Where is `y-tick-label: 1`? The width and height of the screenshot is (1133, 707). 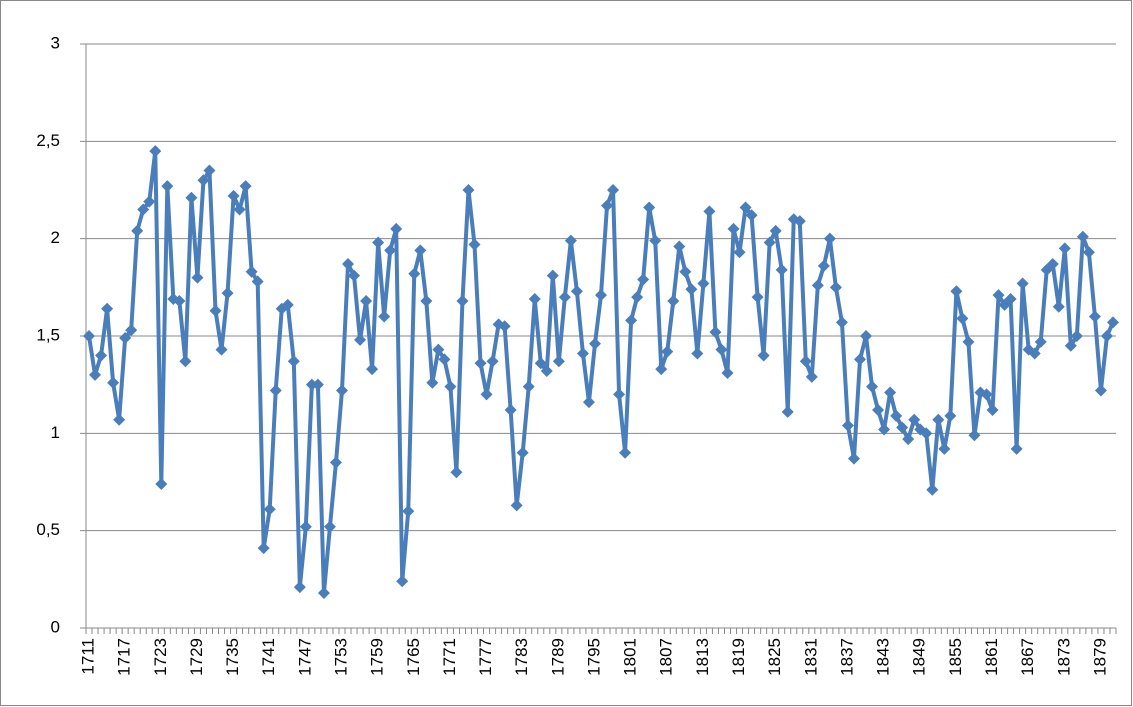 y-tick-label: 1 is located at coordinates (55, 432).